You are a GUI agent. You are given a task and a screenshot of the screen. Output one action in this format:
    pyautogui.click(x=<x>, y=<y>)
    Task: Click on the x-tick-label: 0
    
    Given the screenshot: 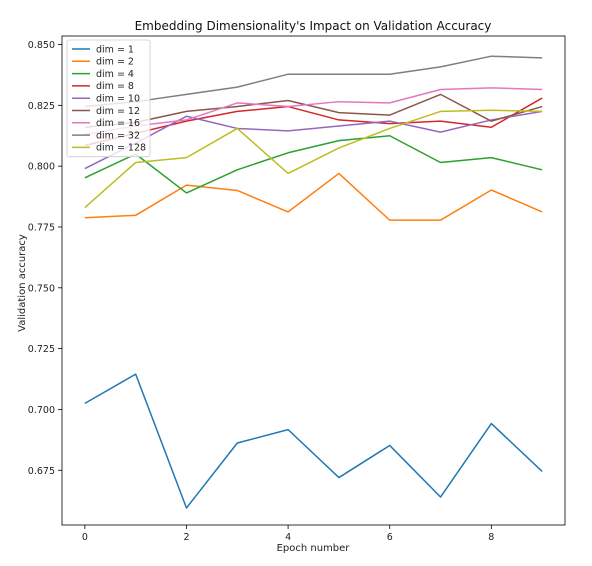 What is the action you would take?
    pyautogui.click(x=85, y=537)
    